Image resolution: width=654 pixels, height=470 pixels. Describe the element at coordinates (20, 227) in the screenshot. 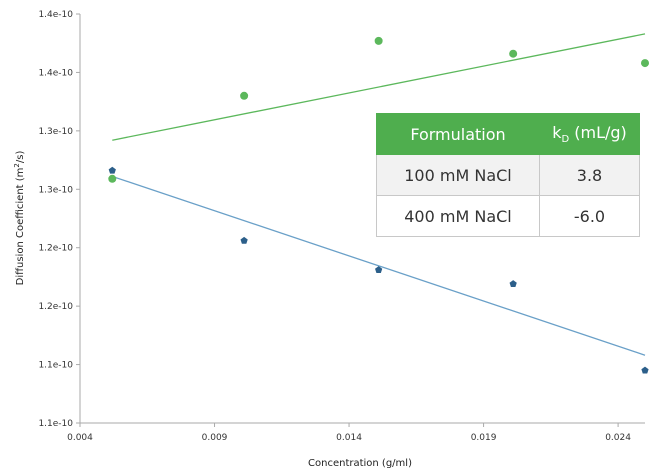

I see `y-axis-label-main: Diffusion Coefficient (m` at that location.